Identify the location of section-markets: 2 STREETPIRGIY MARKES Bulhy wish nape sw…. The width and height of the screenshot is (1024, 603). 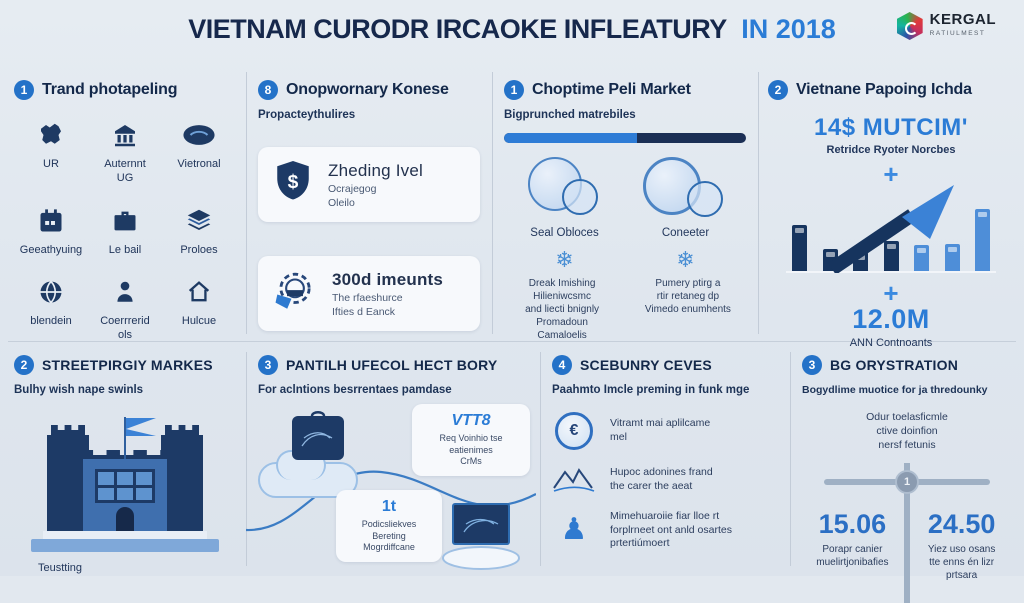
(125, 464).